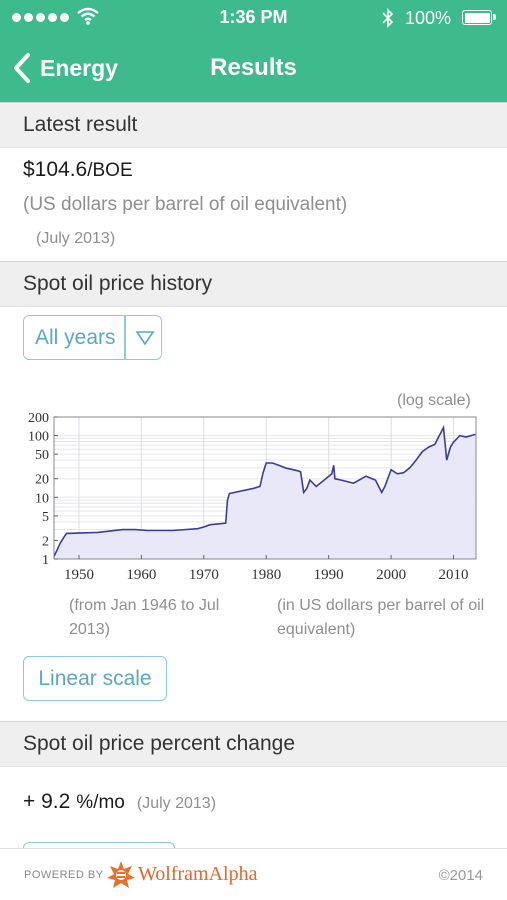  What do you see at coordinates (198, 874) in the screenshot?
I see `wolframalpha-brand: WolframAlpha` at bounding box center [198, 874].